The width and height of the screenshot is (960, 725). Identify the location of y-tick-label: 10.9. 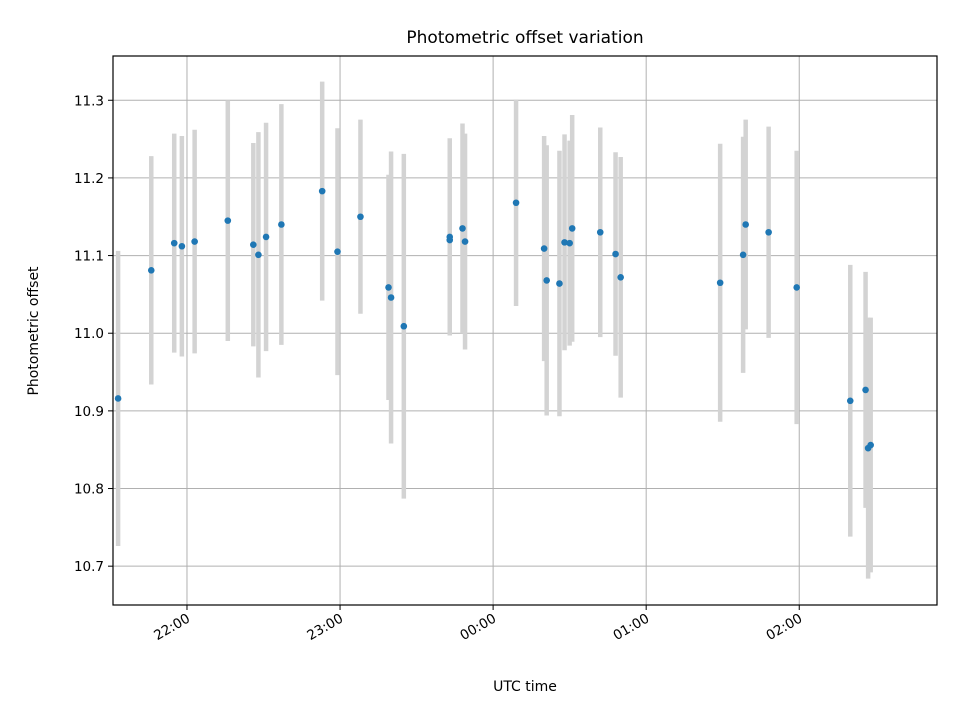
(89, 412).